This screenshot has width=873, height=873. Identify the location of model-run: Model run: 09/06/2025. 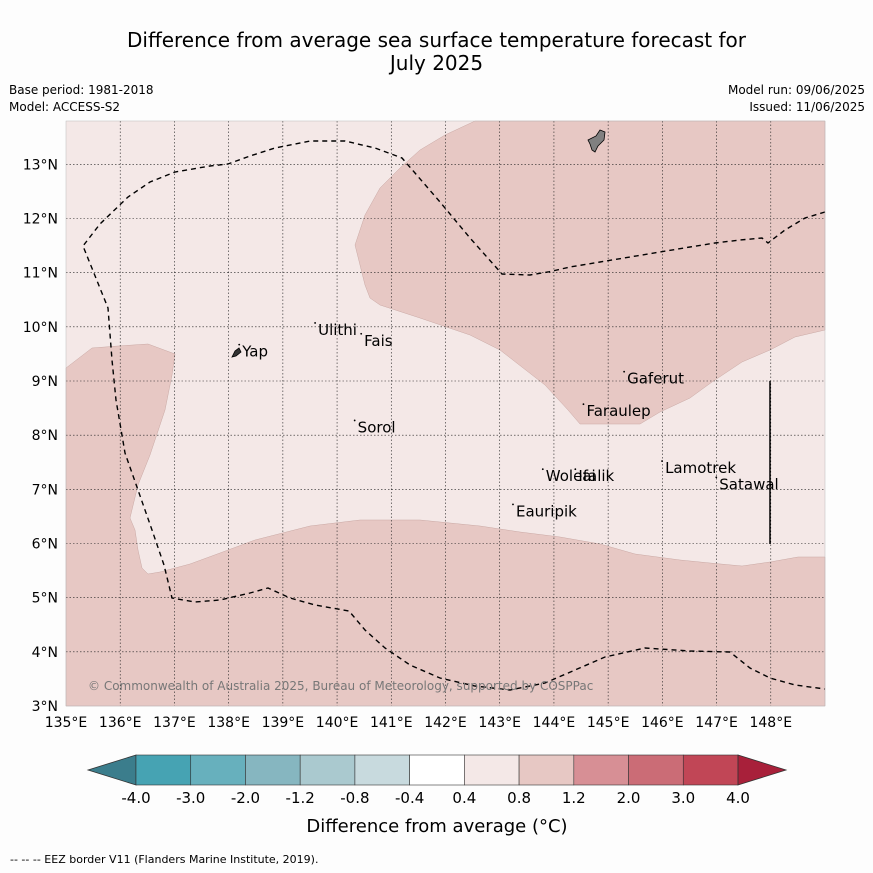
(796, 90).